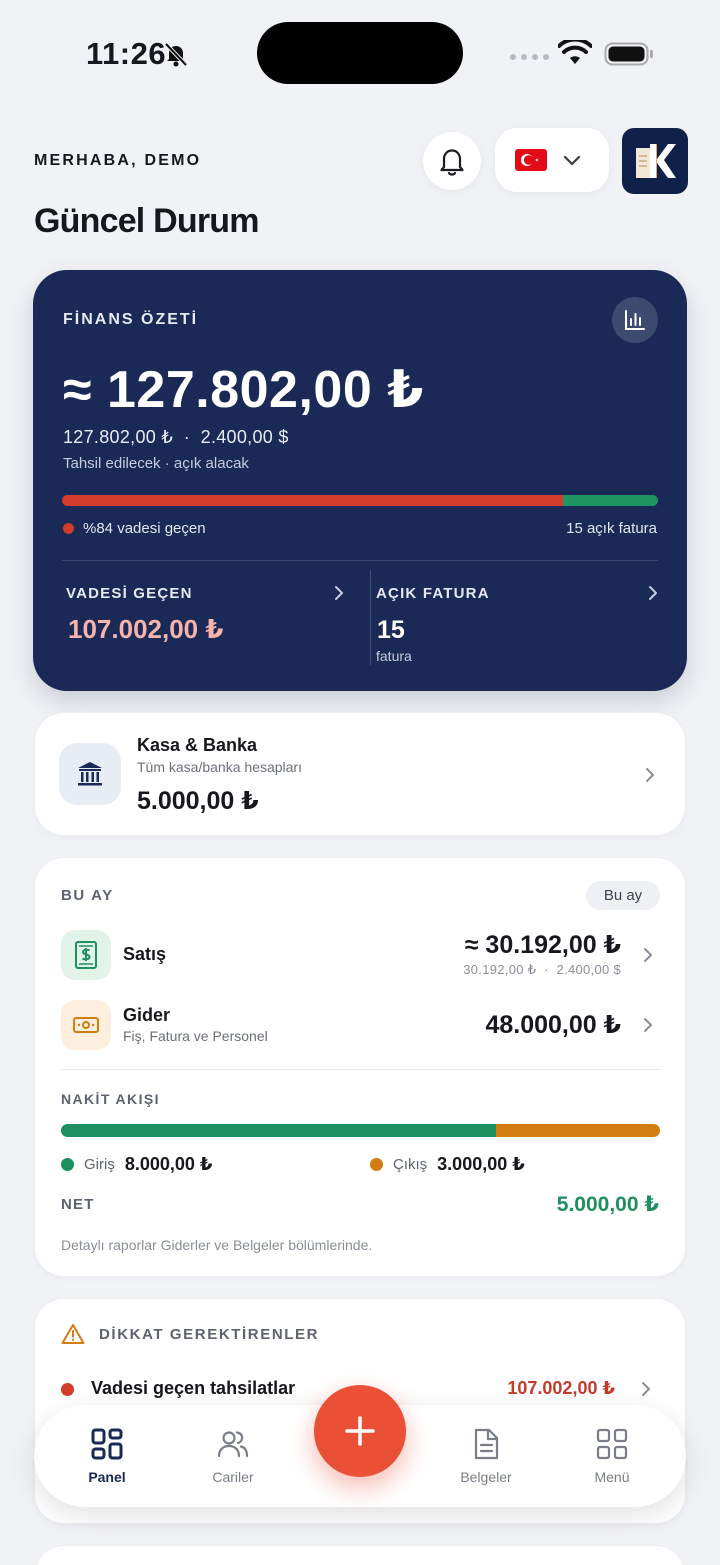  What do you see at coordinates (578, 1130) in the screenshot?
I see `cash-out-portion` at bounding box center [578, 1130].